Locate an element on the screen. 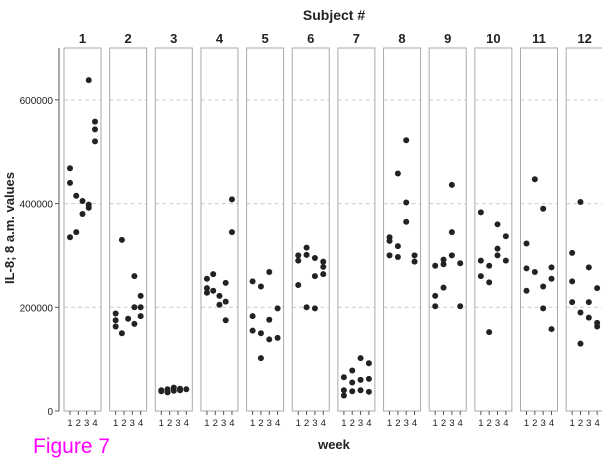  panel-label: 1 is located at coordinates (82, 38).